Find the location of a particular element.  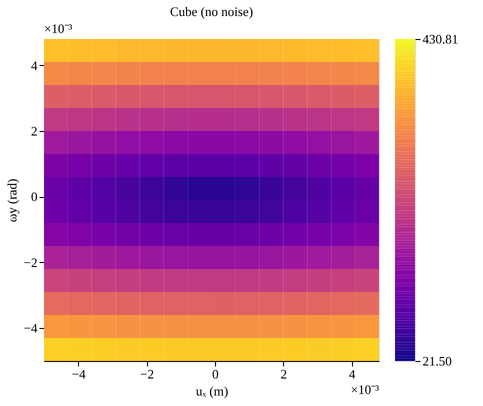

x-tick-label: 2 is located at coordinates (284, 374).